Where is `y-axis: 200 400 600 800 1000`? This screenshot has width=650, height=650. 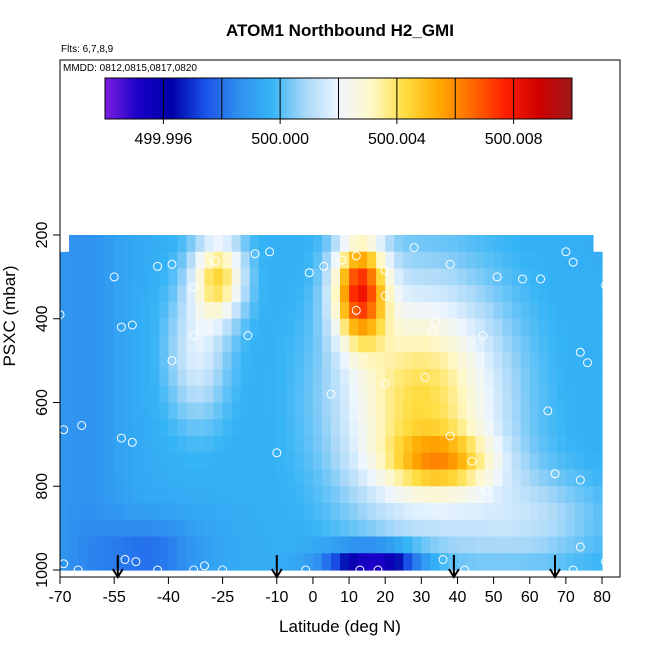
y-axis: 200 400 600 800 1000 is located at coordinates (47, 405).